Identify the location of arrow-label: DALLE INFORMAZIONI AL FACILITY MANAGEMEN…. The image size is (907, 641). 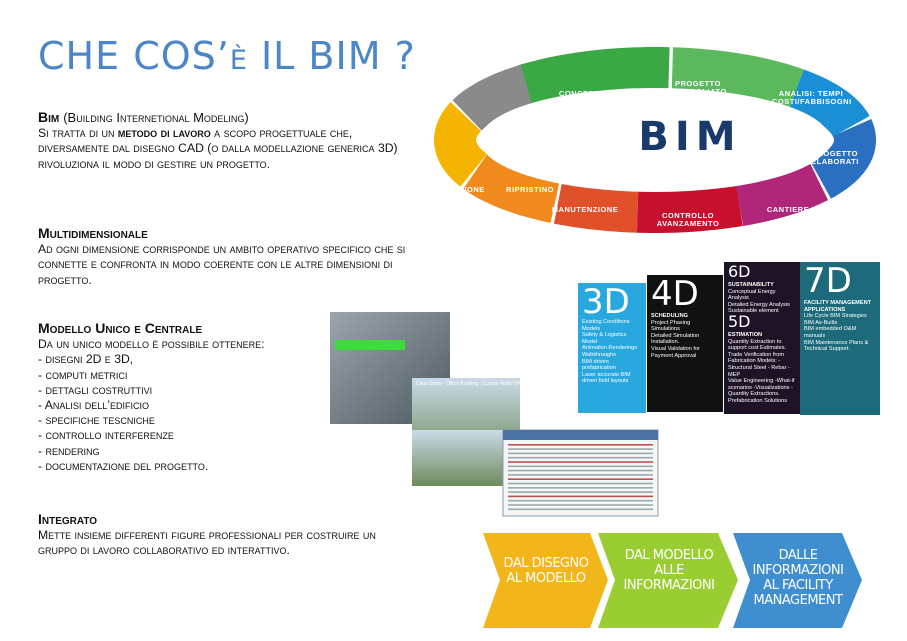
(798, 578).